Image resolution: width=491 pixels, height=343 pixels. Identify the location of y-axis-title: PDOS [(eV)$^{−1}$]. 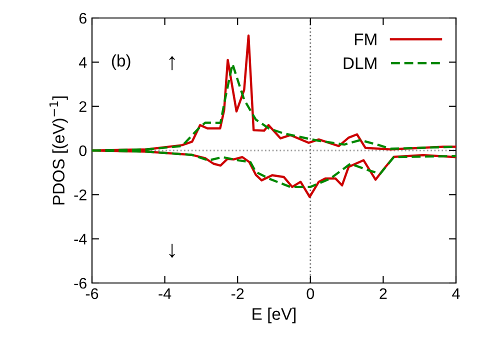
(59, 150).